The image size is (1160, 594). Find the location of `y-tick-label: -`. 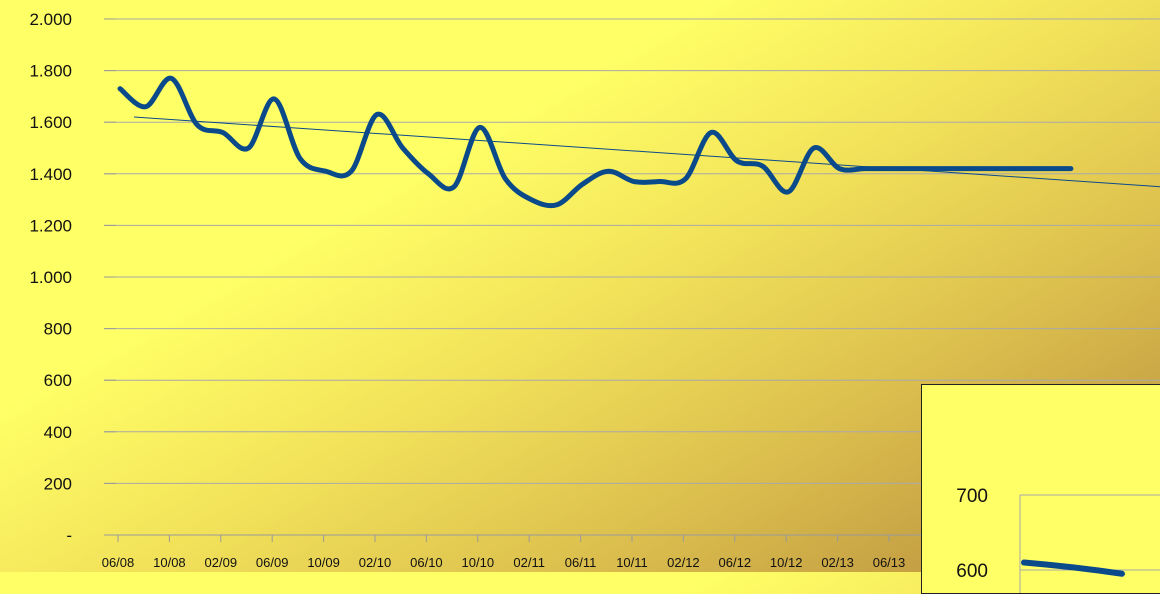

y-tick-label: - is located at coordinates (69, 535).